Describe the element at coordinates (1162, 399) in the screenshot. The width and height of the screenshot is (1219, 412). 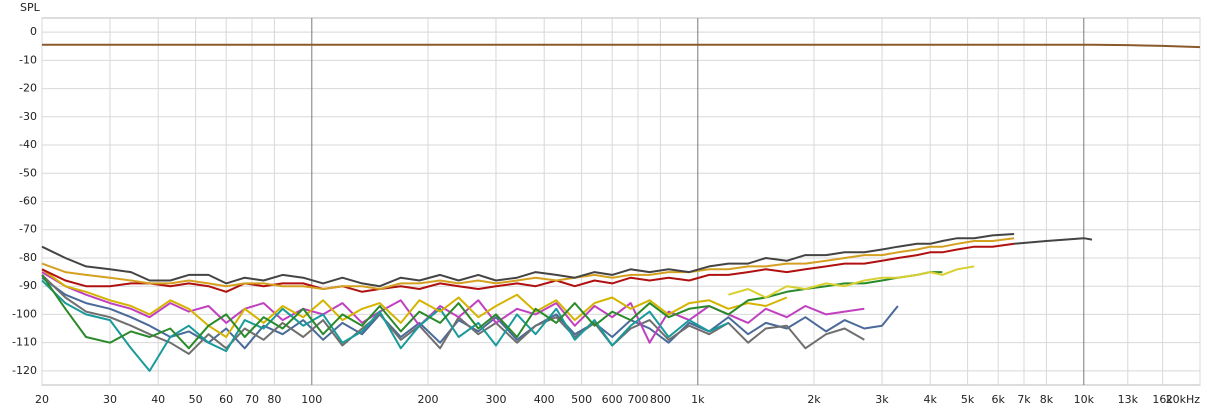
I see `x-tick-label: 16k` at that location.